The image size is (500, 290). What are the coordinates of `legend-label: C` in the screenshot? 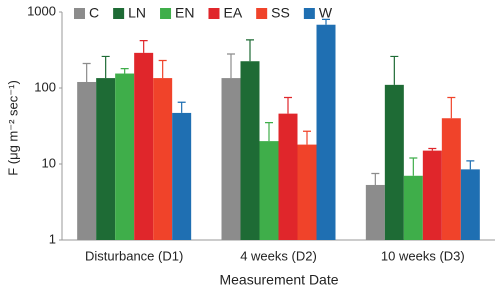 It's located at (94, 13).